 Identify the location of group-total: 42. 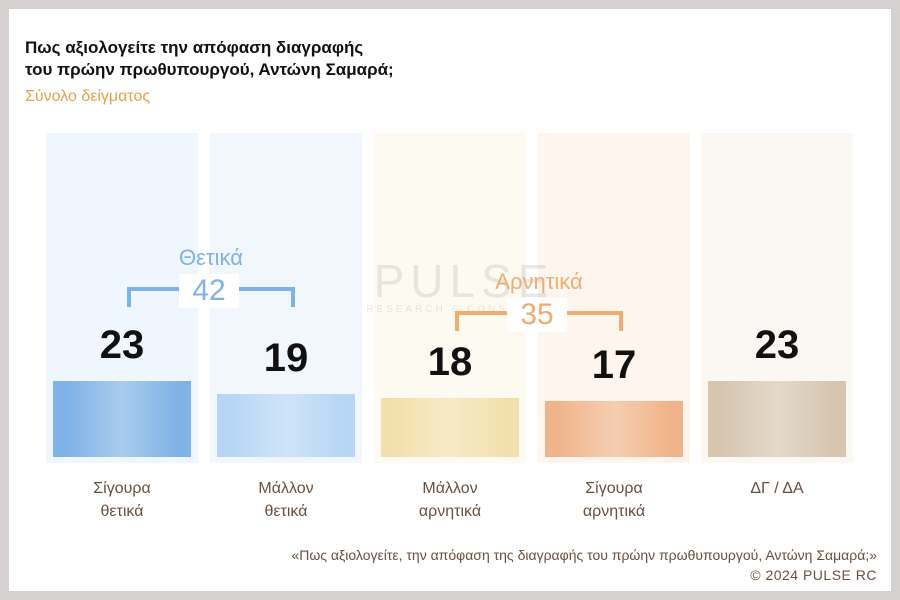
(209, 291).